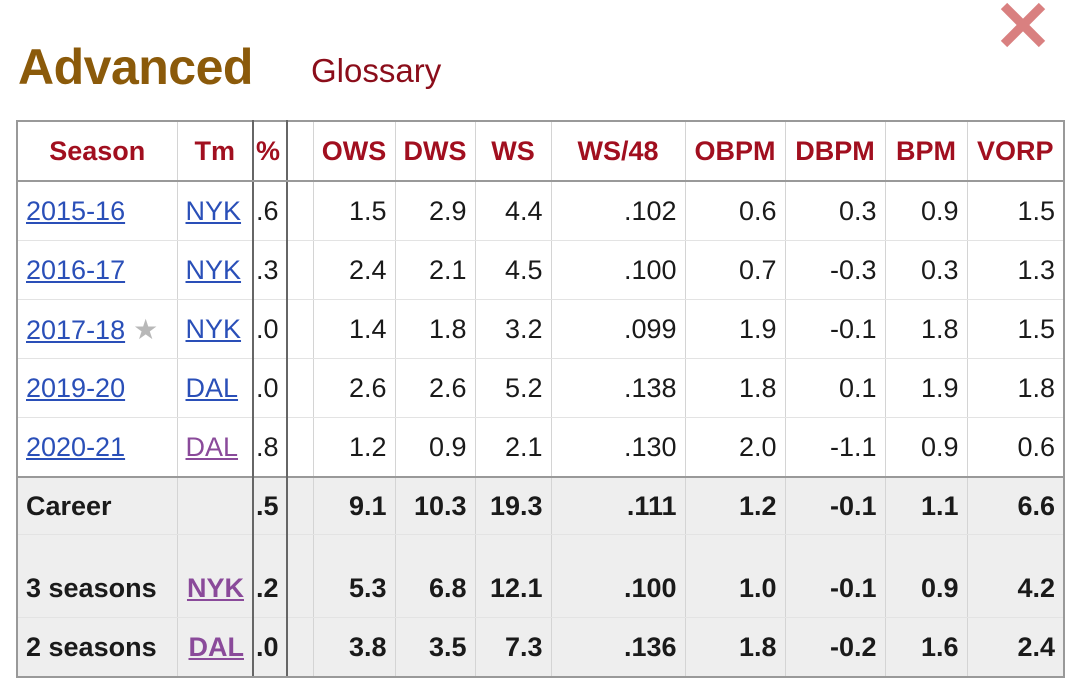 This screenshot has height=678, width=1080. Describe the element at coordinates (435, 647) in the screenshot. I see `dws-cell: 3.5` at that location.